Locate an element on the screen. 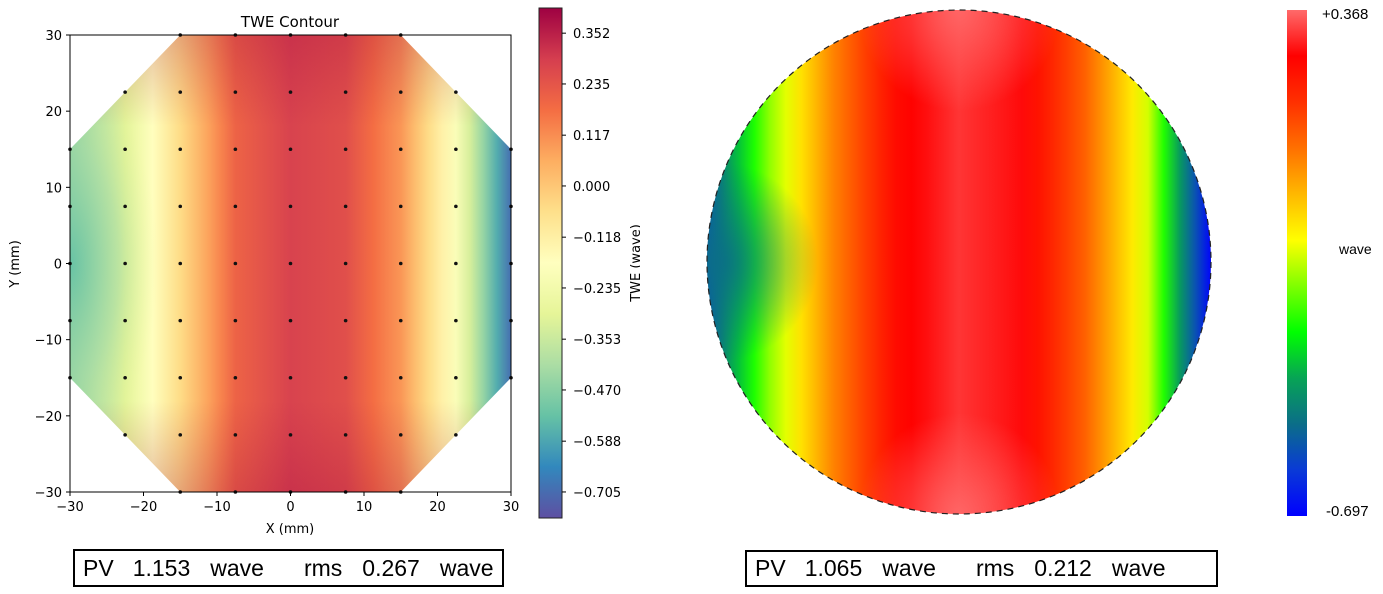 The image size is (1383, 594). colorbar-tick-label: −0.705 is located at coordinates (597, 493).